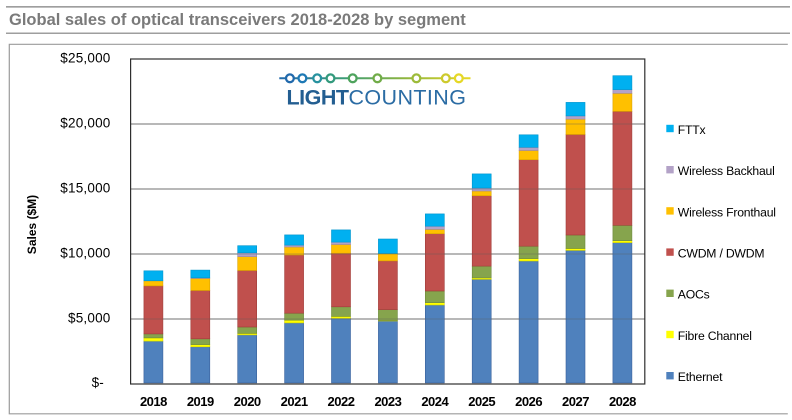 This screenshot has width=792, height=420. What do you see at coordinates (481, 401) in the screenshot?
I see `svg-text: 2025` at bounding box center [481, 401].